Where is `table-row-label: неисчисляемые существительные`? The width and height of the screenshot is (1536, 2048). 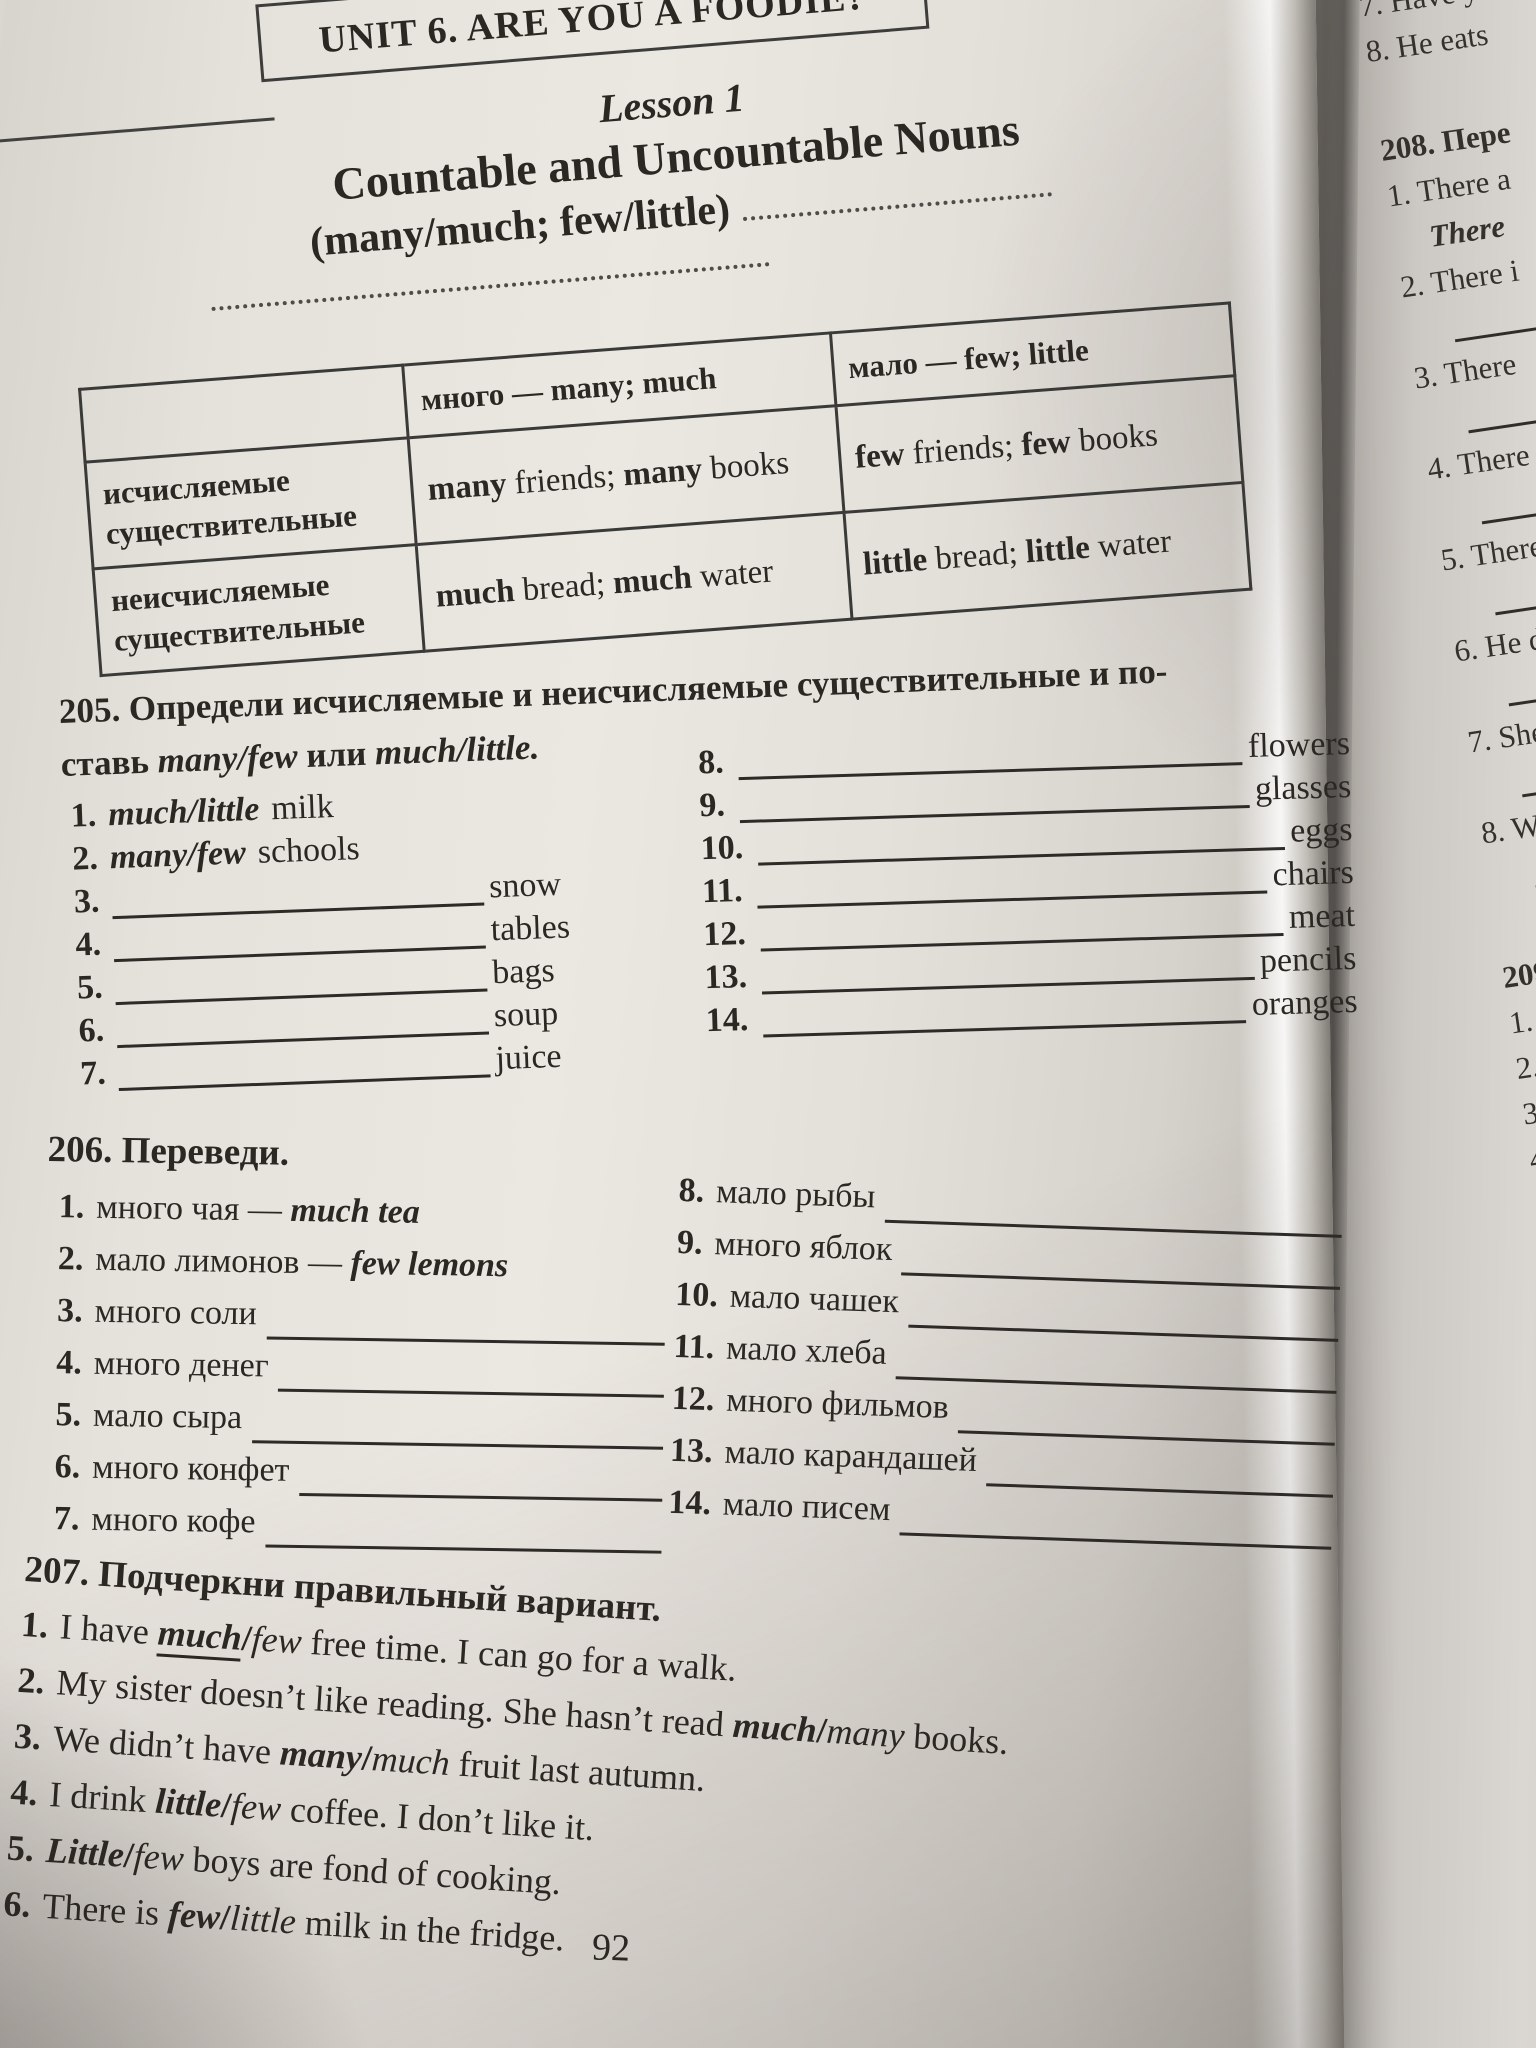
table-row-label: неисчисляемые существительные is located at coordinates (259, 610).